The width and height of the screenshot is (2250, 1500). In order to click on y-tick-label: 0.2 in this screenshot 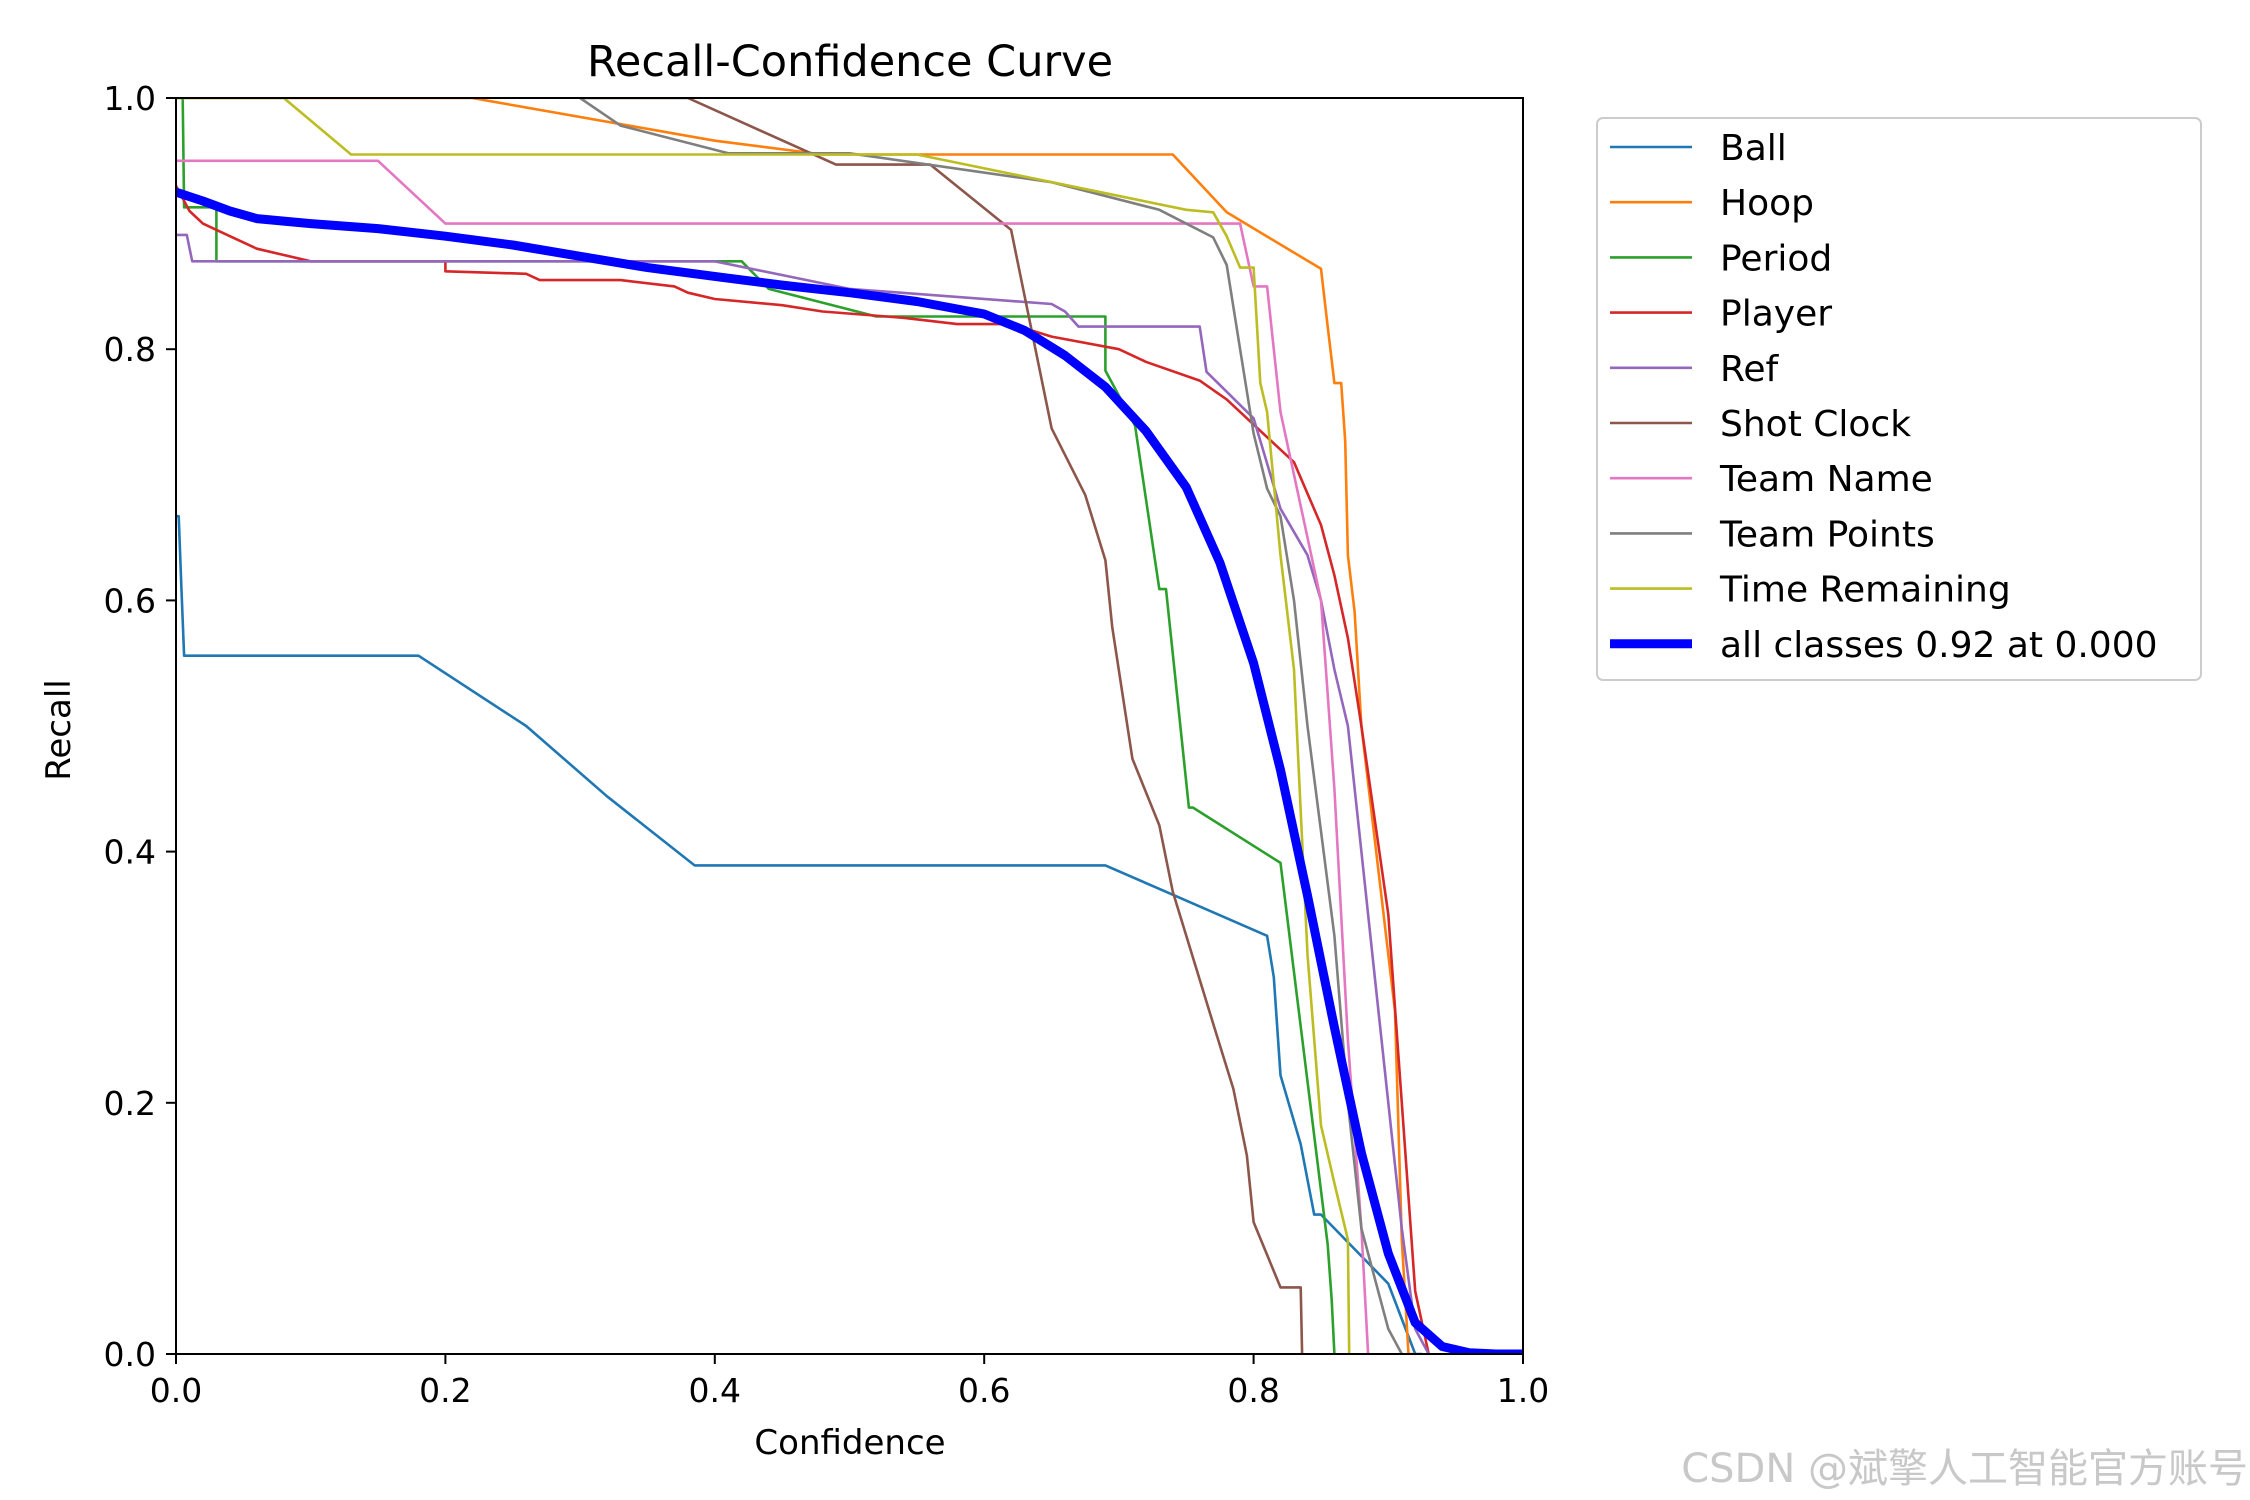, I will do `click(130, 1103)`.